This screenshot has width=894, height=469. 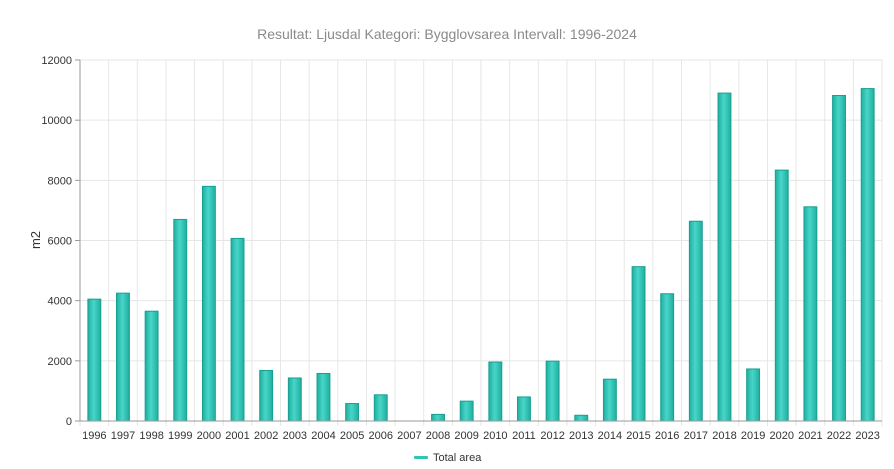 I want to click on y-tick-label: 8000, so click(x=60, y=181).